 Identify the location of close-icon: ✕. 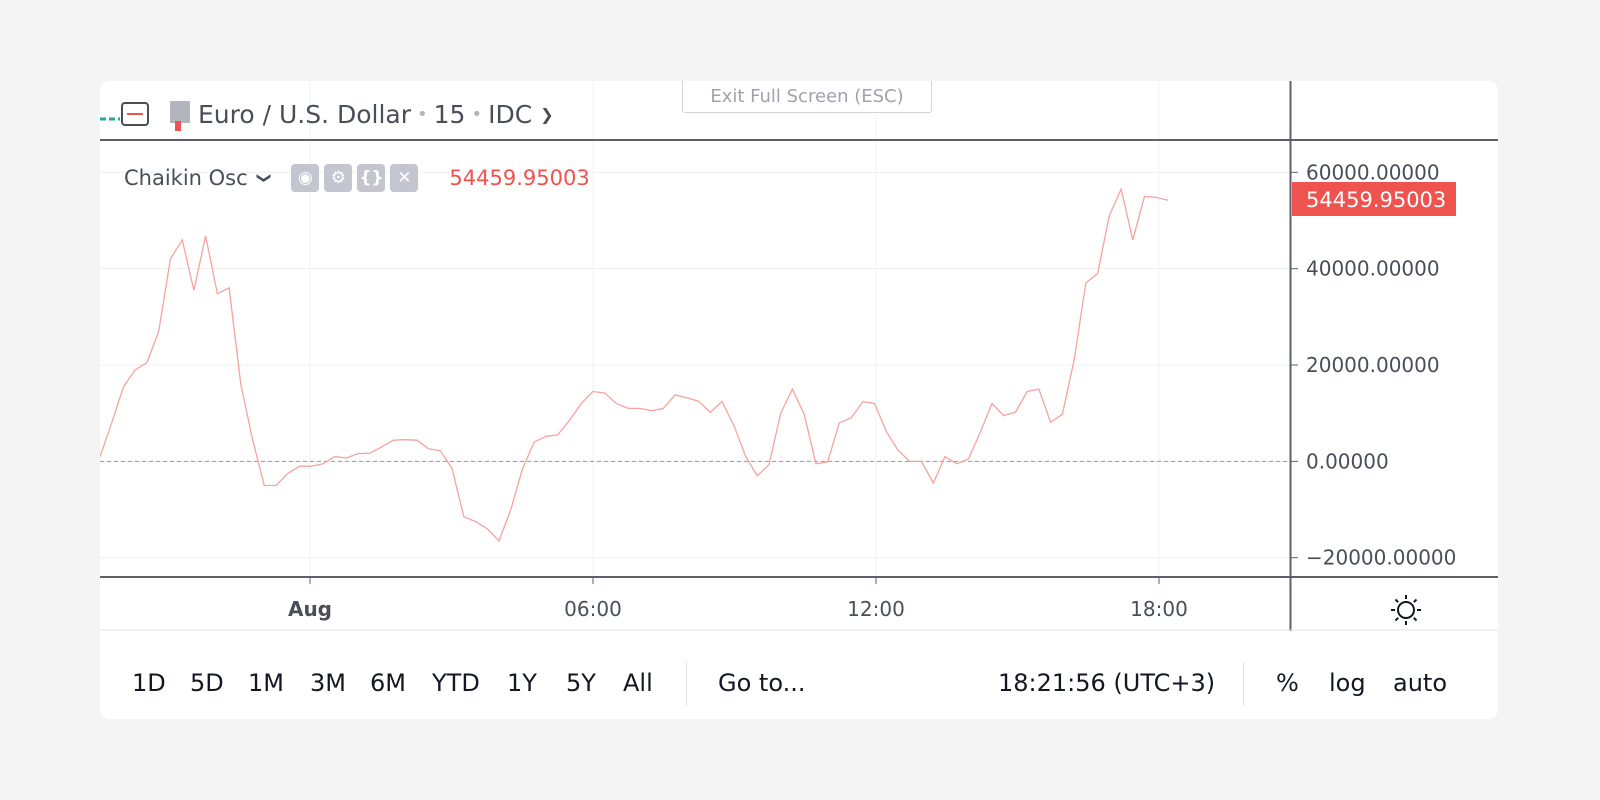
(404, 178).